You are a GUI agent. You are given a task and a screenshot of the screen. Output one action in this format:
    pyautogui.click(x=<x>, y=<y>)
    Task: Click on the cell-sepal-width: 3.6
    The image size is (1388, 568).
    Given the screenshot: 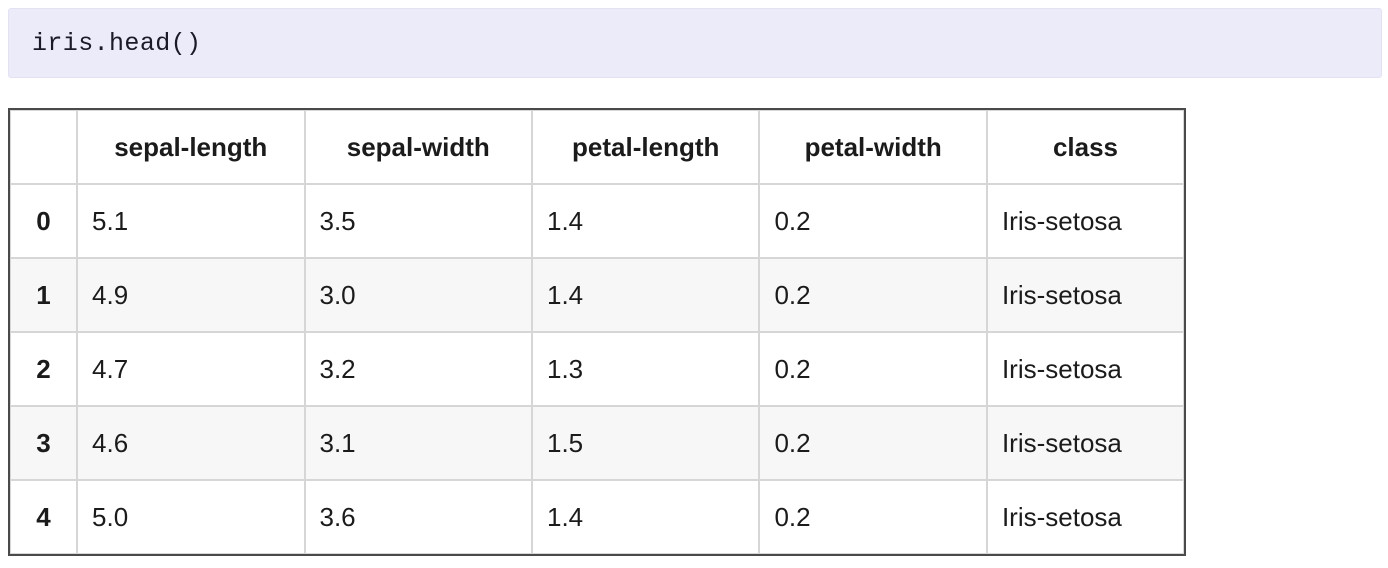 What is the action you would take?
    pyautogui.click(x=418, y=517)
    